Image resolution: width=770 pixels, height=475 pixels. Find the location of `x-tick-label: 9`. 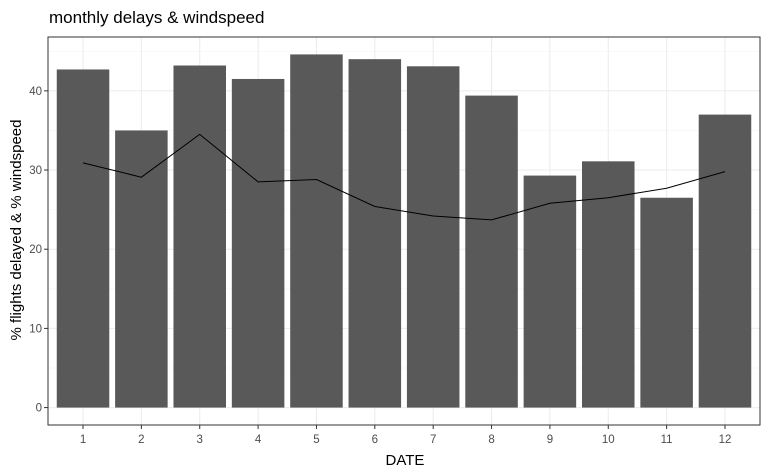

x-tick-label: 9 is located at coordinates (550, 440).